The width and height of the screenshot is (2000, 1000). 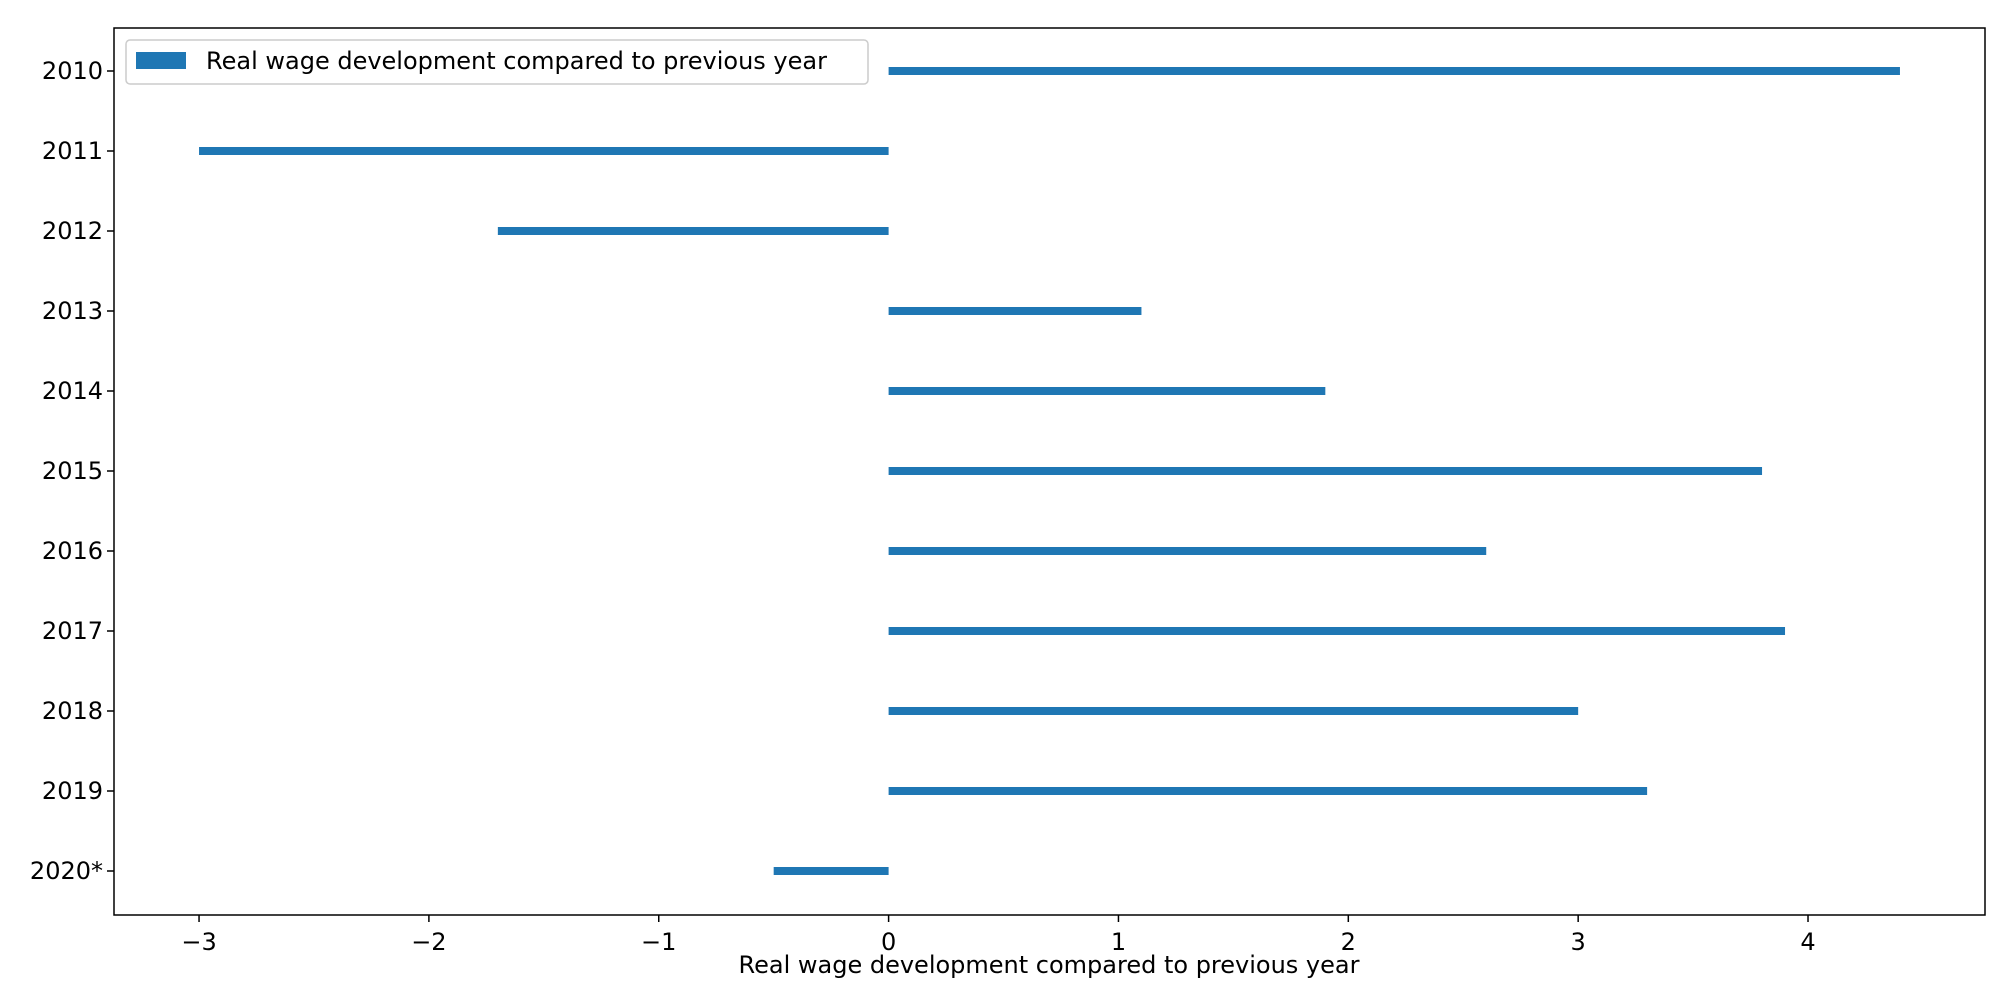 I want to click on y-tick-label: 2019, so click(x=72, y=791).